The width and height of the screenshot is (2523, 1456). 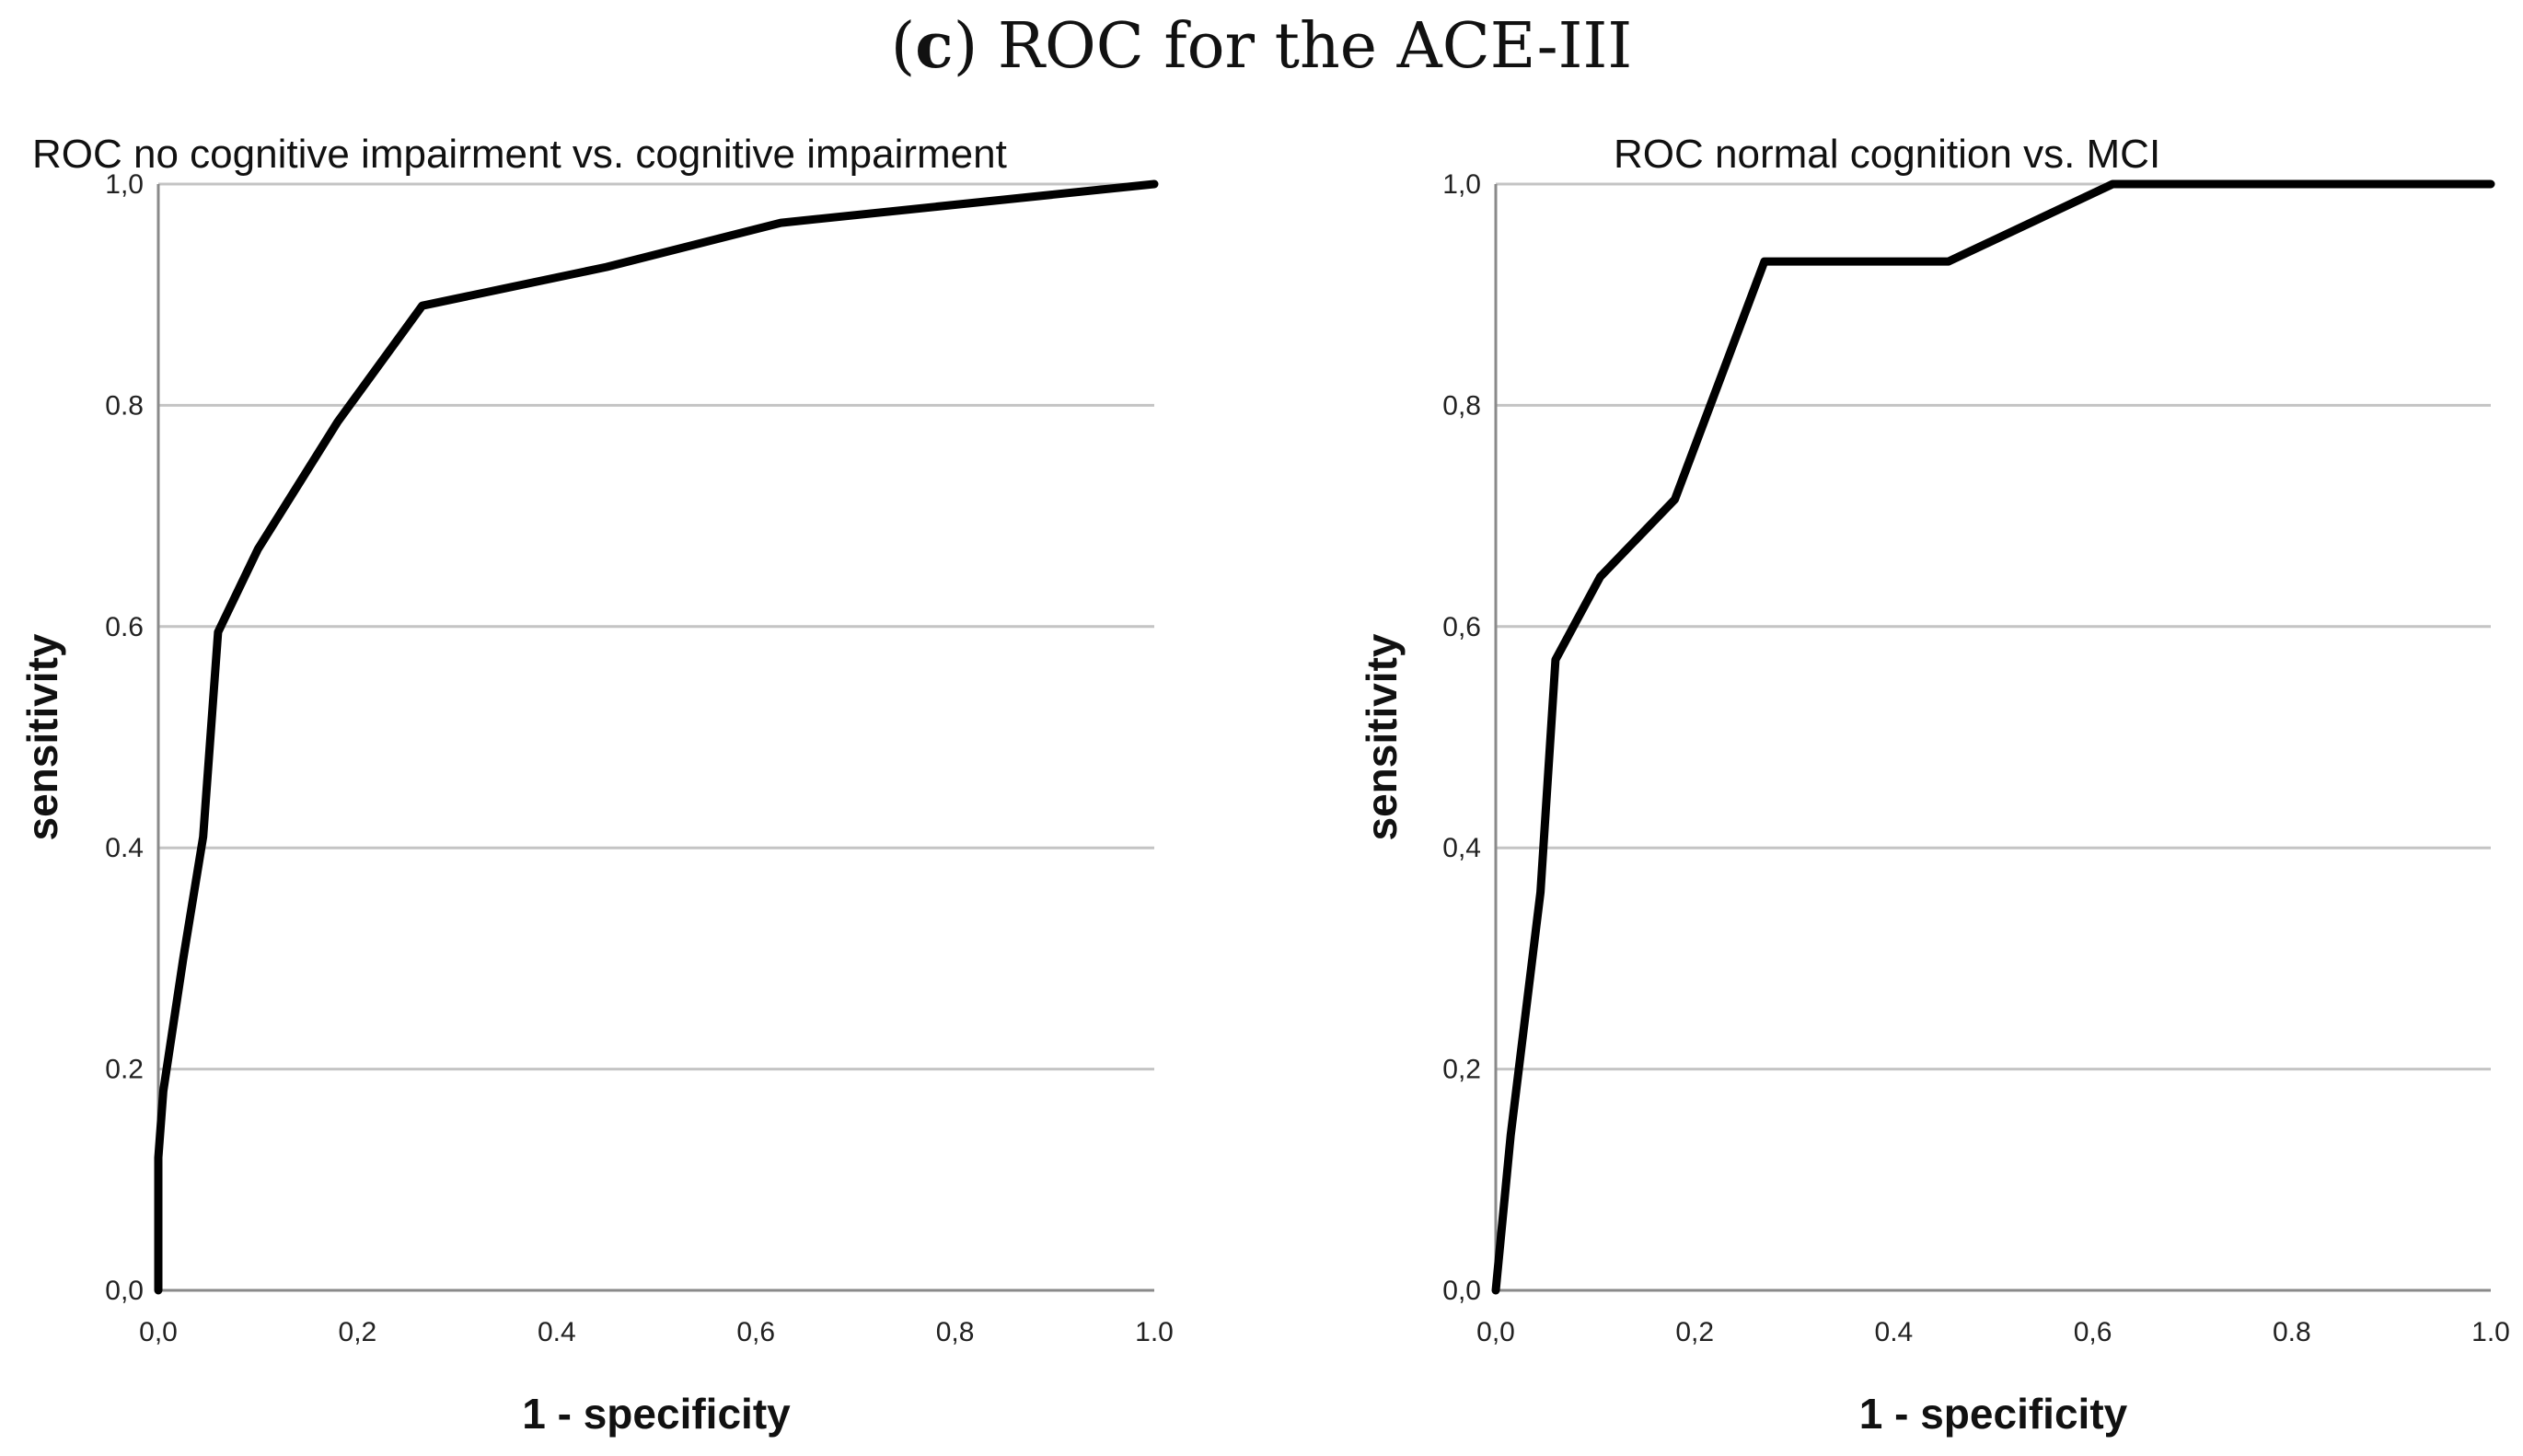 I want to click on left-chart-x-tick-label: 0.4, so click(x=557, y=1332).